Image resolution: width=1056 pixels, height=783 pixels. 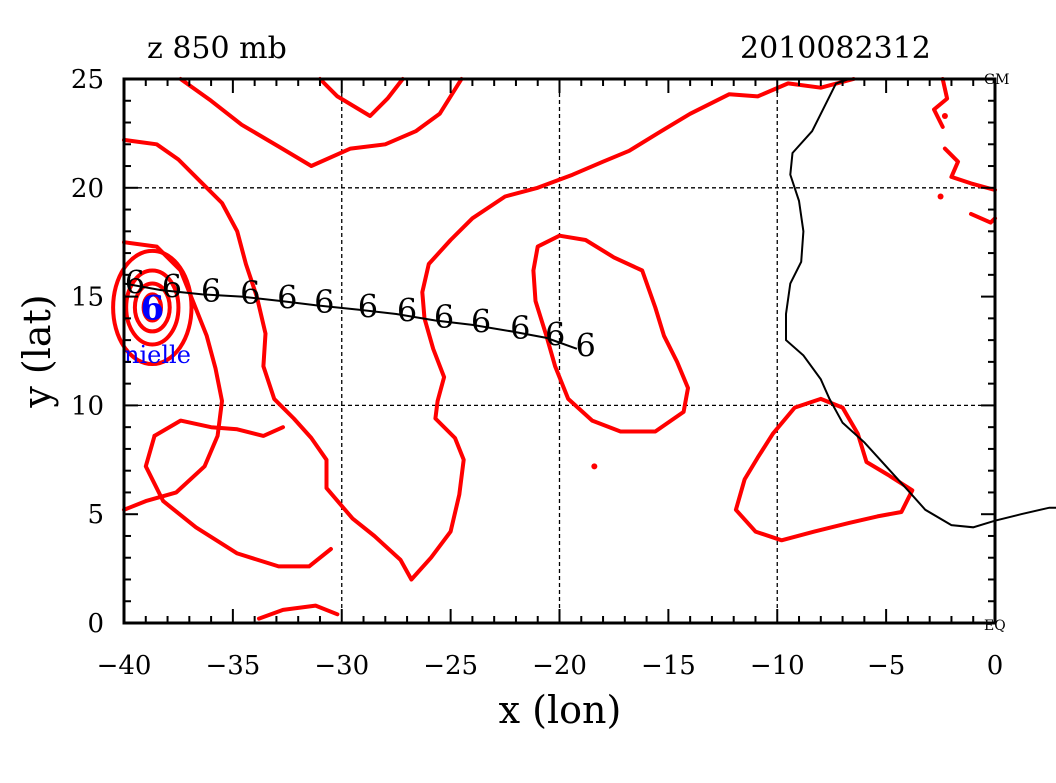 I want to click on coastline, so click(x=920, y=303).